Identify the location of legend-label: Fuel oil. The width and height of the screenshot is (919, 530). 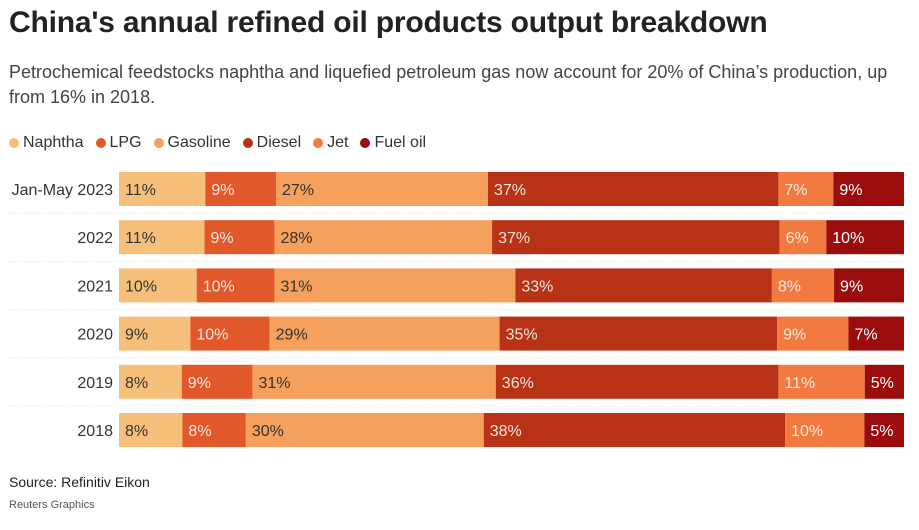
(400, 142).